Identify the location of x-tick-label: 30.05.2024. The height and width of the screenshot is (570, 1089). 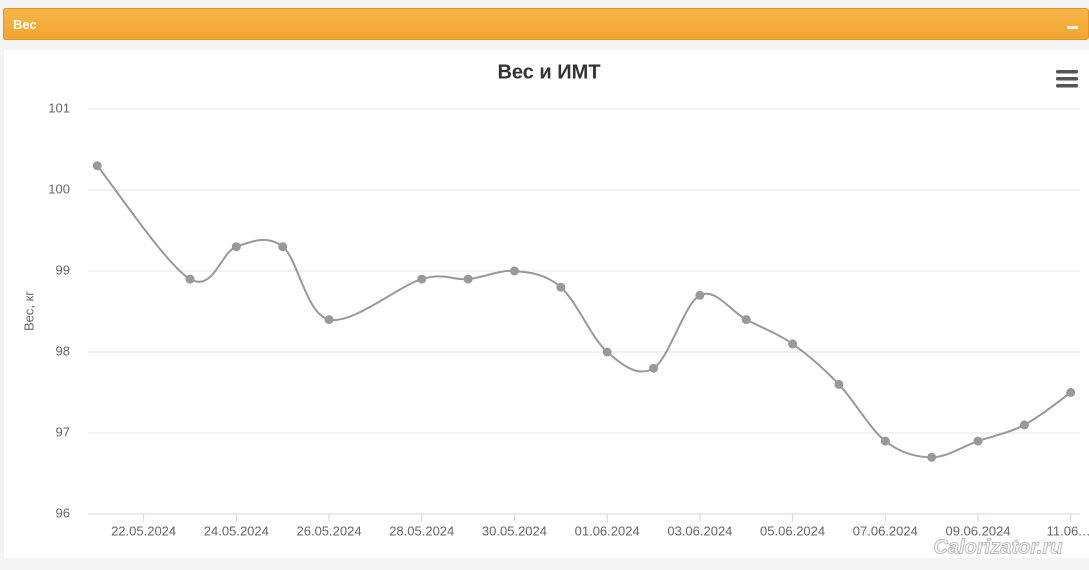
(514, 530).